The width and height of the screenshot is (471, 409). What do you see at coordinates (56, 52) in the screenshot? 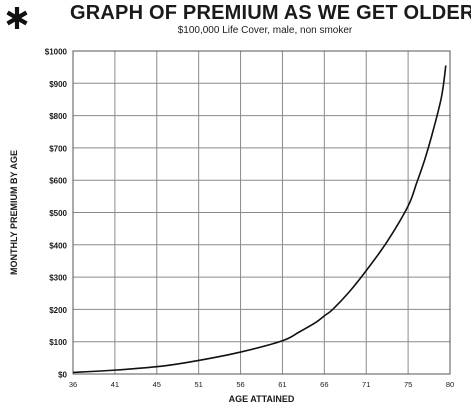
I see `y-tick-label: $1000` at bounding box center [56, 52].